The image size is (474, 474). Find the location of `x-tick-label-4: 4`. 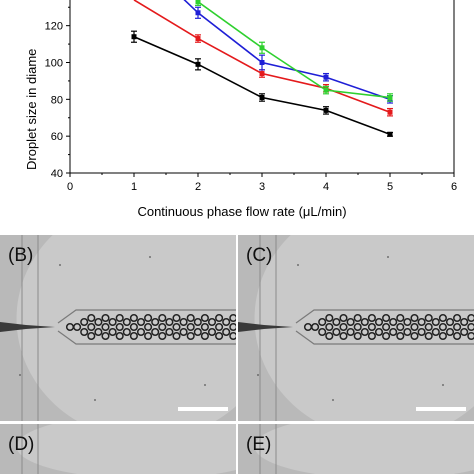

x-tick-label-4: 4 is located at coordinates (326, 187).